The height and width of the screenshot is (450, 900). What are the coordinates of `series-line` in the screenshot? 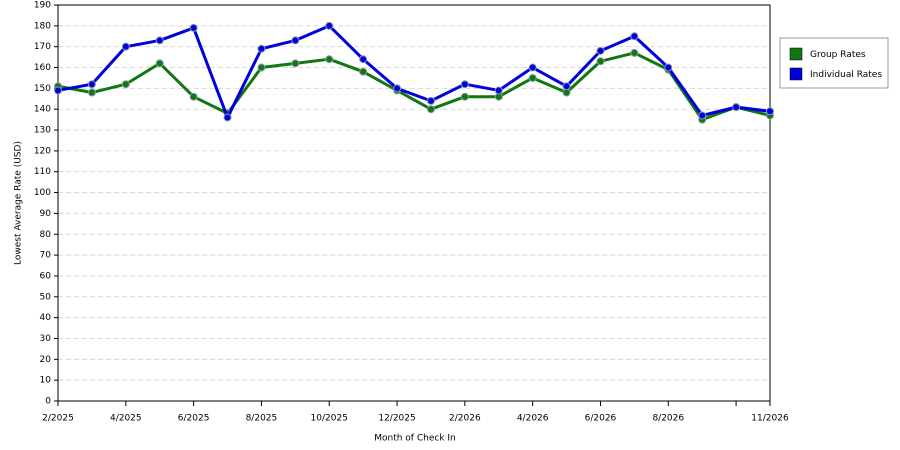 It's located at (414, 86).